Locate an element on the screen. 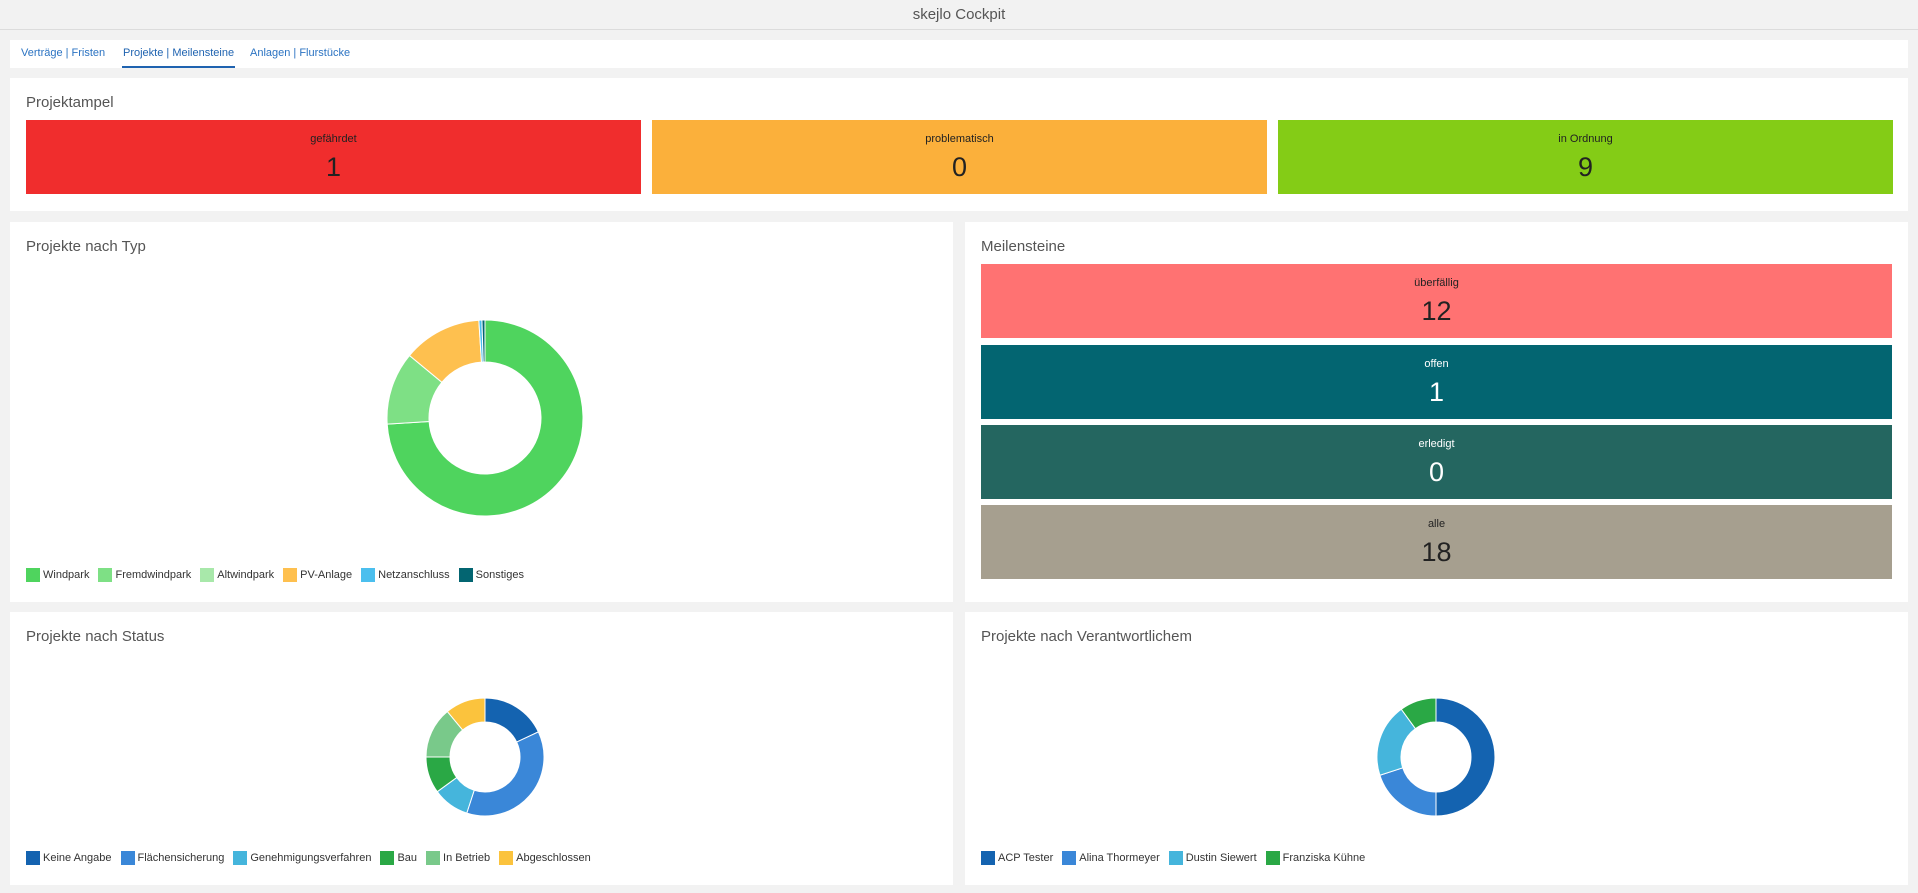  milestone-tile-value: 0 is located at coordinates (1436, 472).